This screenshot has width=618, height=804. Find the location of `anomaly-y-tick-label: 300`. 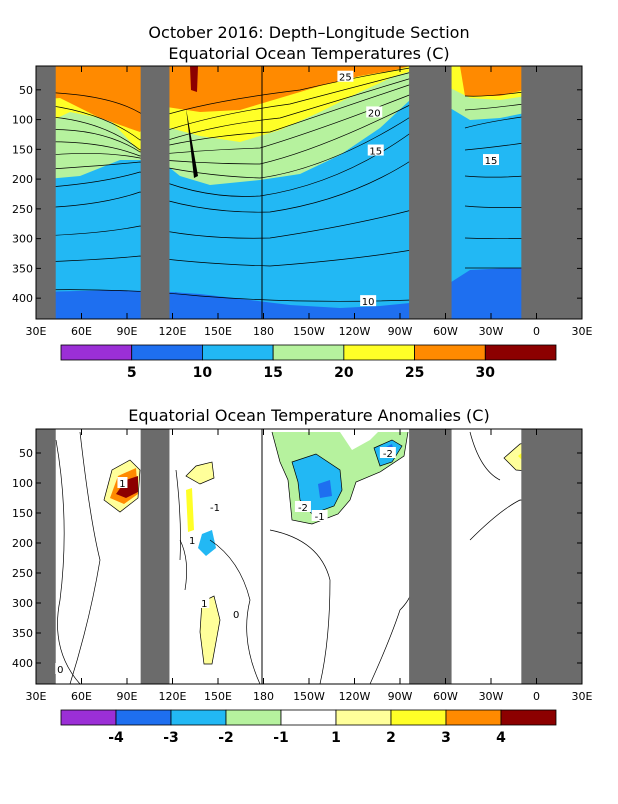

anomaly-y-tick-label: 300 is located at coordinates (22, 603).